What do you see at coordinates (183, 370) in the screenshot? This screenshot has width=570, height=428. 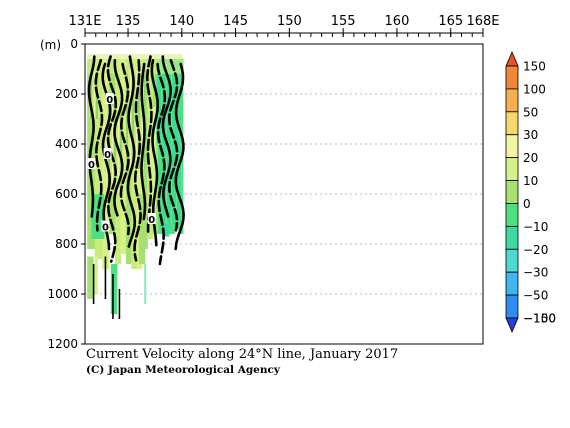 I see `chart-credit: (C) Japan Meteorological Agency` at bounding box center [183, 370].